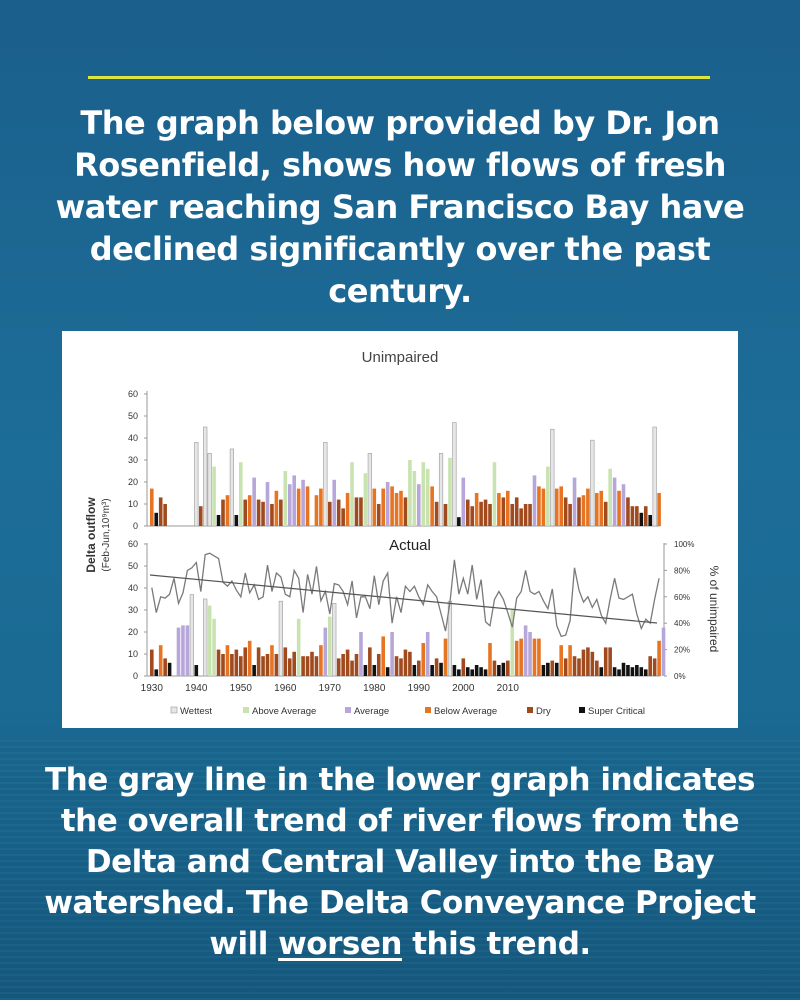  Describe the element at coordinates (396, 509) in the screenshot. I see `unimpaired-bar-1985` at that location.